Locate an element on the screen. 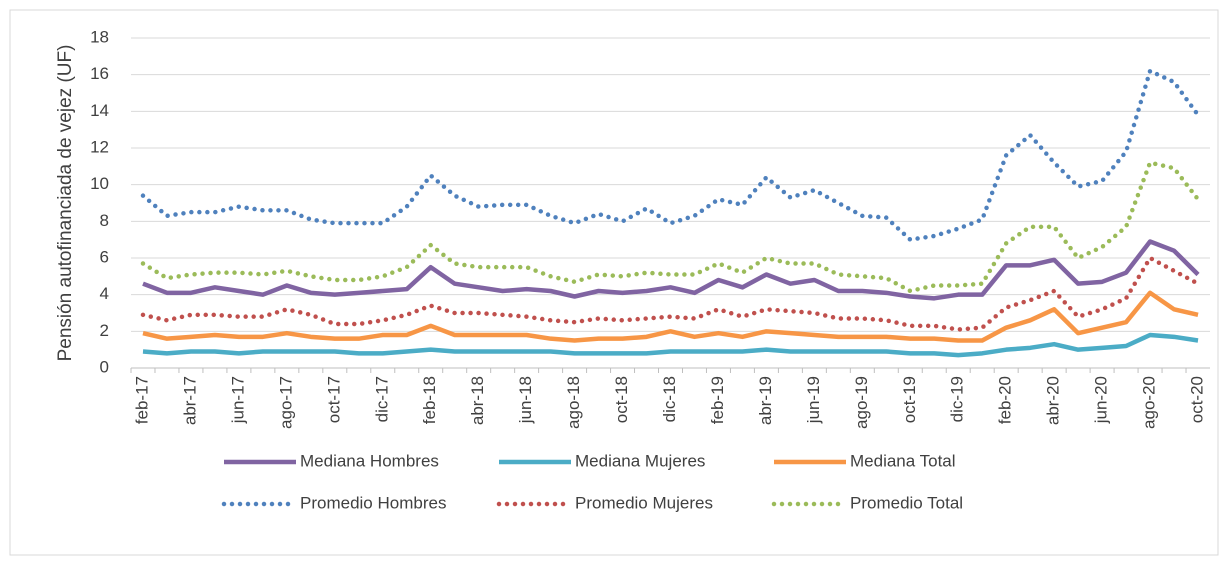 Image resolution: width=1228 pixels, height=561 pixels. legend-label: Promedio Mujeres is located at coordinates (644, 502).